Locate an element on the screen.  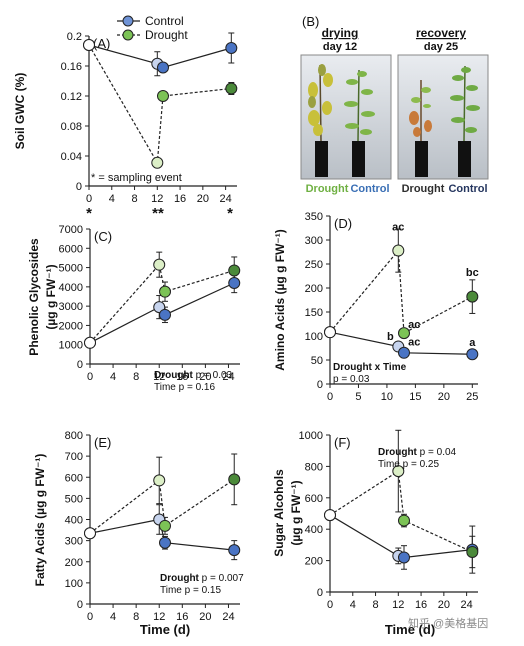
y-tick-label: 150 is located at coordinates (314, 313).